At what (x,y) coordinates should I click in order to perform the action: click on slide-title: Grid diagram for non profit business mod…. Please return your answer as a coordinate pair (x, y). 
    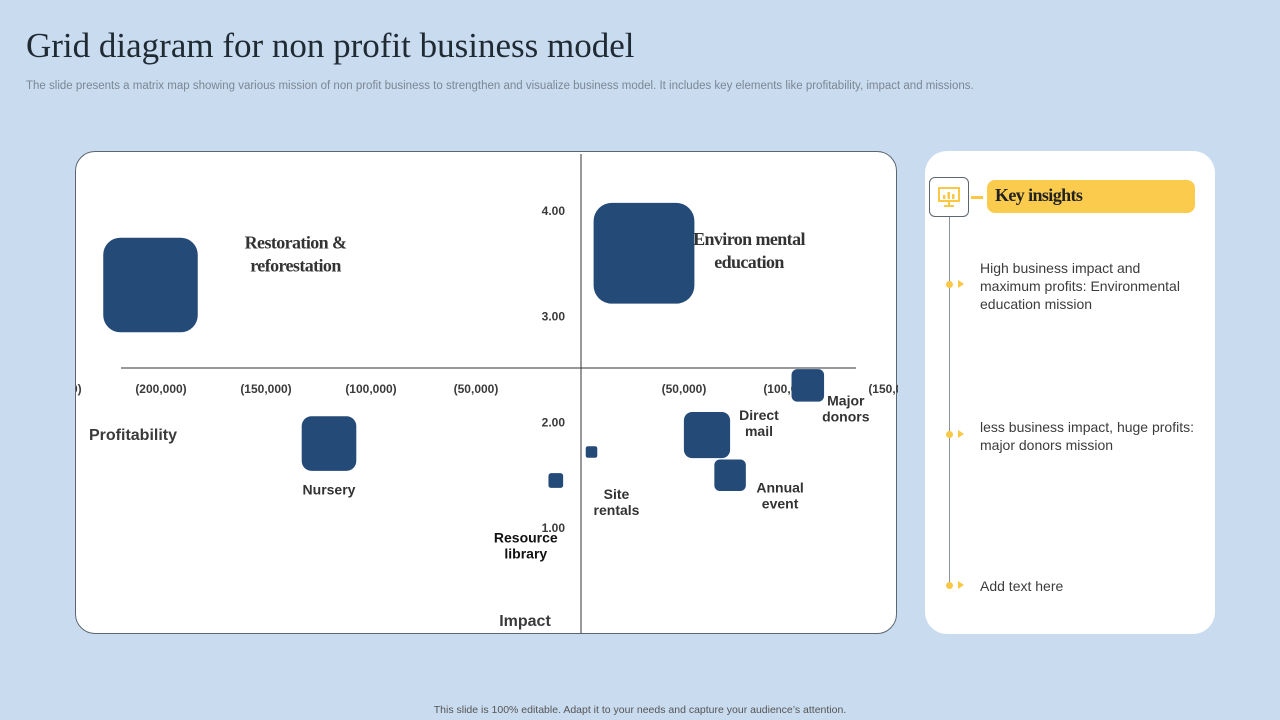
    Looking at the image, I should click on (330, 45).